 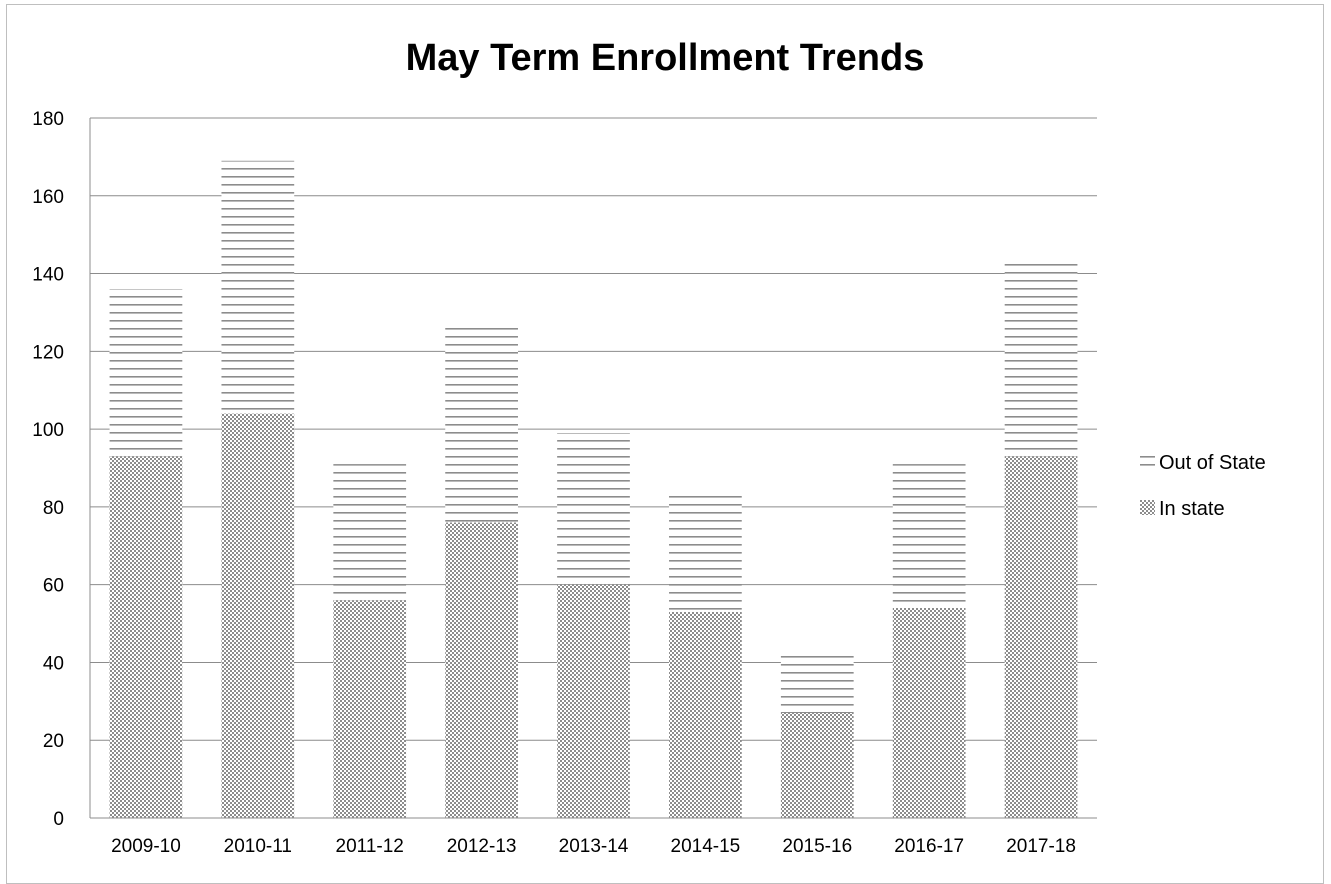 I want to click on legend-label-1: In state, so click(x=1192, y=509).